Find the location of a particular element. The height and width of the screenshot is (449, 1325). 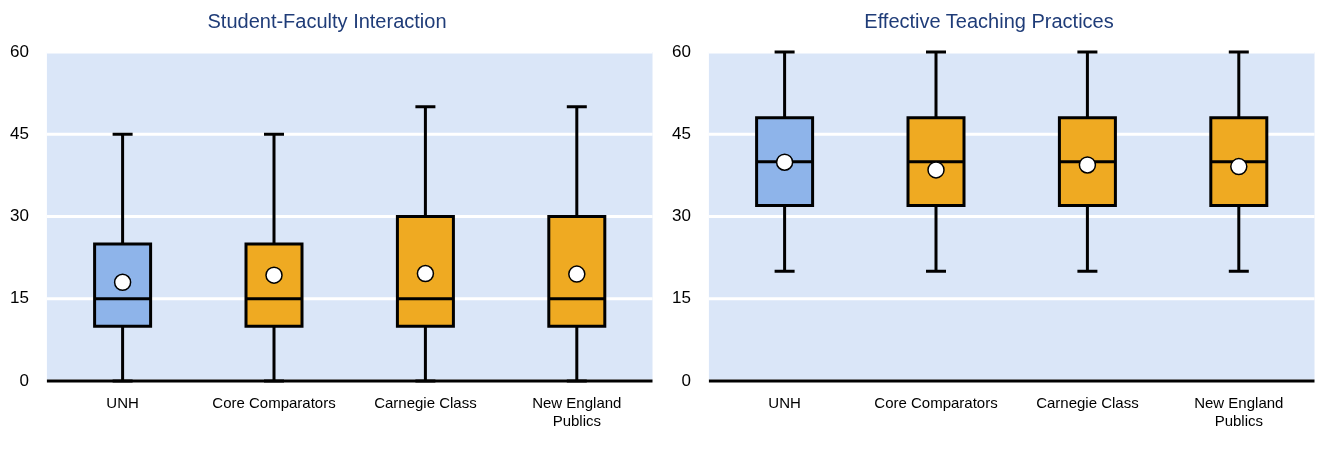

chart-title: Effective Teaching Practices is located at coordinates (989, 20).